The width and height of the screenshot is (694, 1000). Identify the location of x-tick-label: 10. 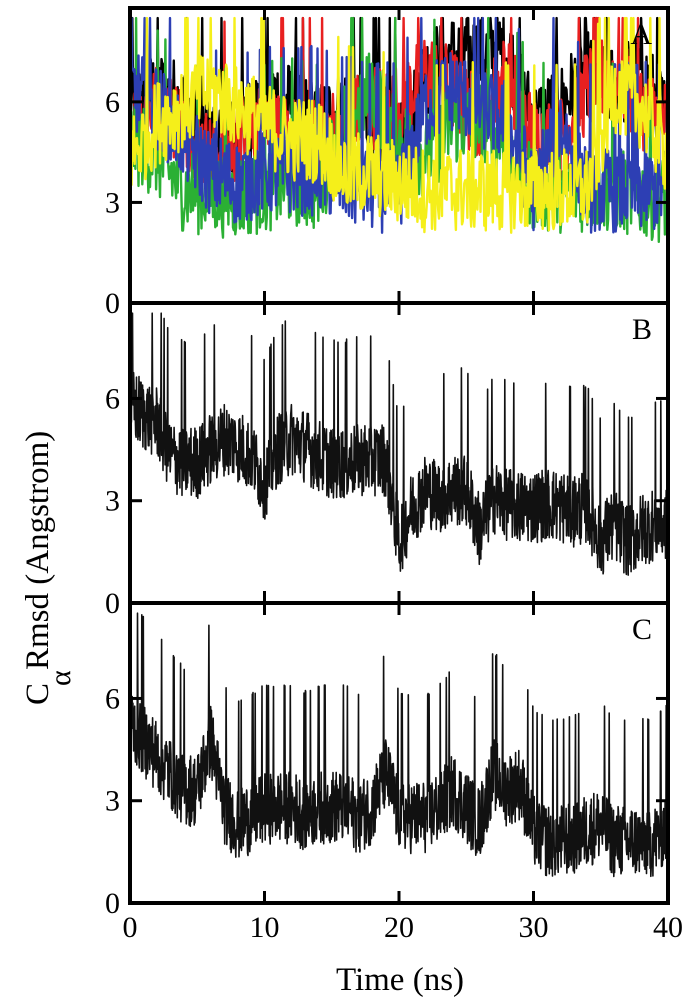
(265, 927).